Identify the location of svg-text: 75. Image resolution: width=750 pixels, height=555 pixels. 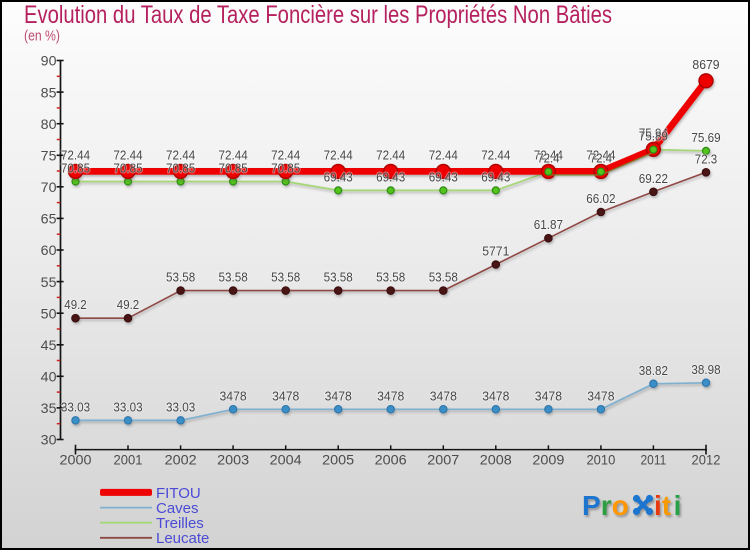
(49, 156).